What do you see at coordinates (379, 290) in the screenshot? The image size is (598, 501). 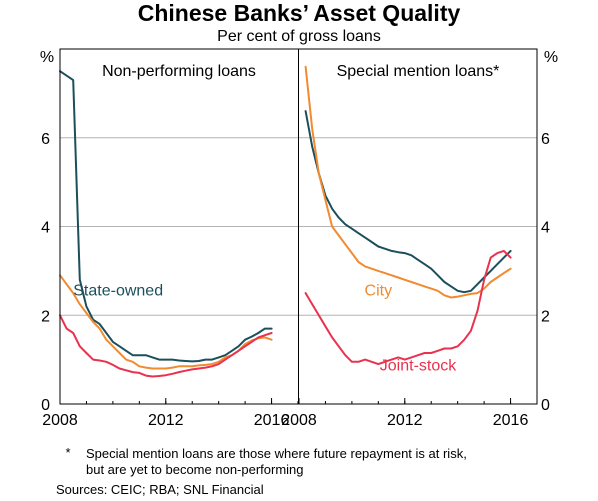 I see `series-label: City` at bounding box center [379, 290].